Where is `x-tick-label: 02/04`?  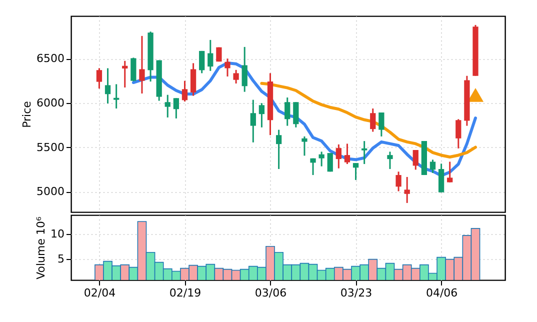
x-tick-label: 02/04 is located at coordinates (100, 293).